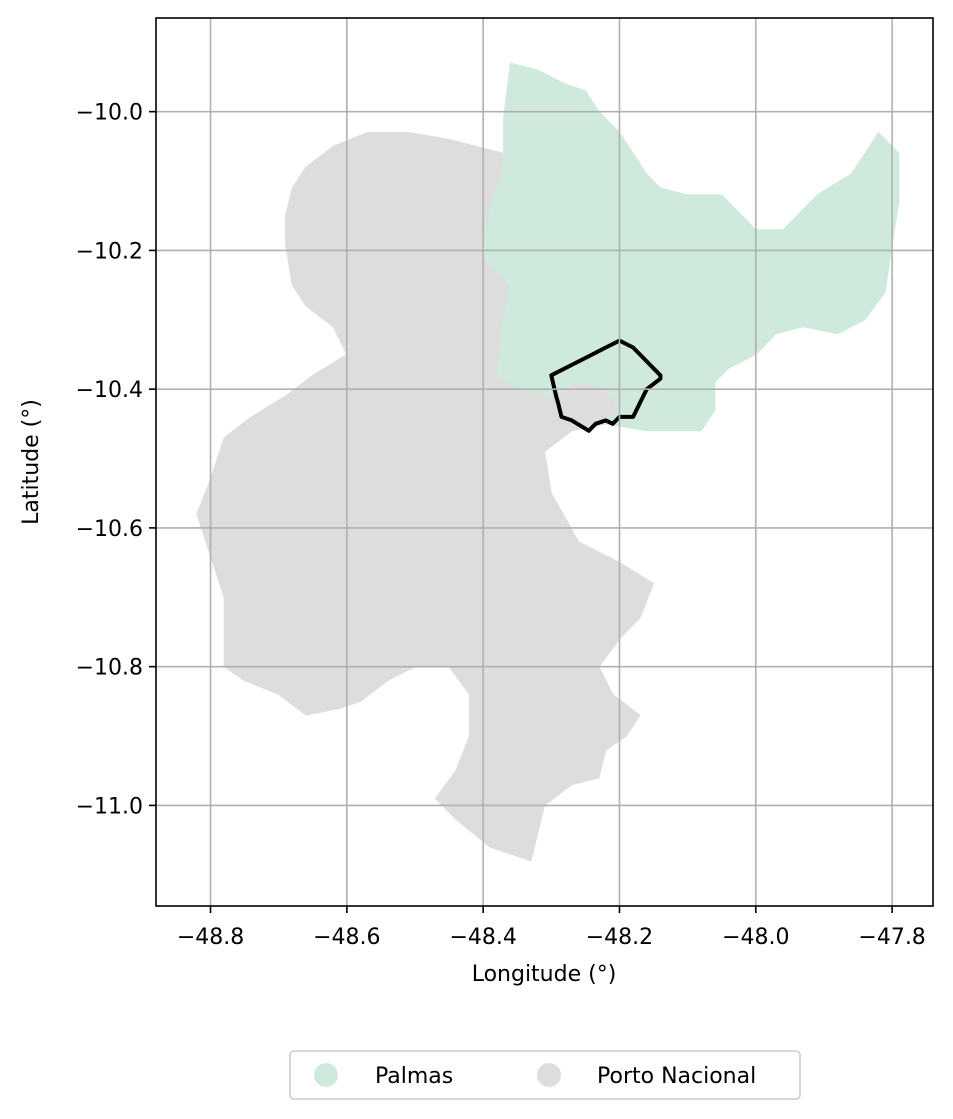 The image size is (953, 1119). What do you see at coordinates (551, 928) in the screenshot?
I see `x-axis-ticks: −48.8 −48.6 −48.4 −48.2 −48.0 −47.8` at bounding box center [551, 928].